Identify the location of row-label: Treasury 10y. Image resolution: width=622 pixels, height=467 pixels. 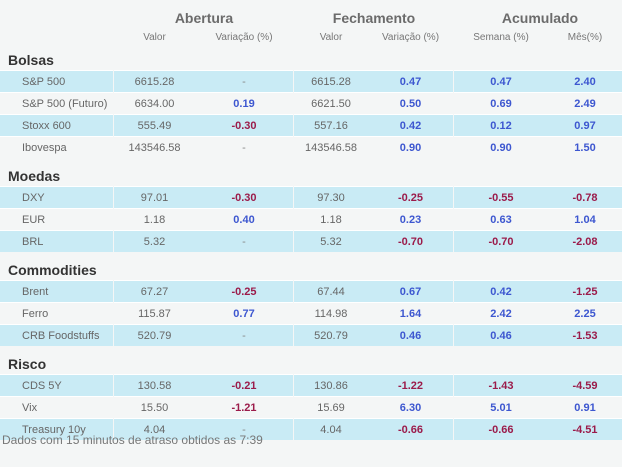
(56, 429).